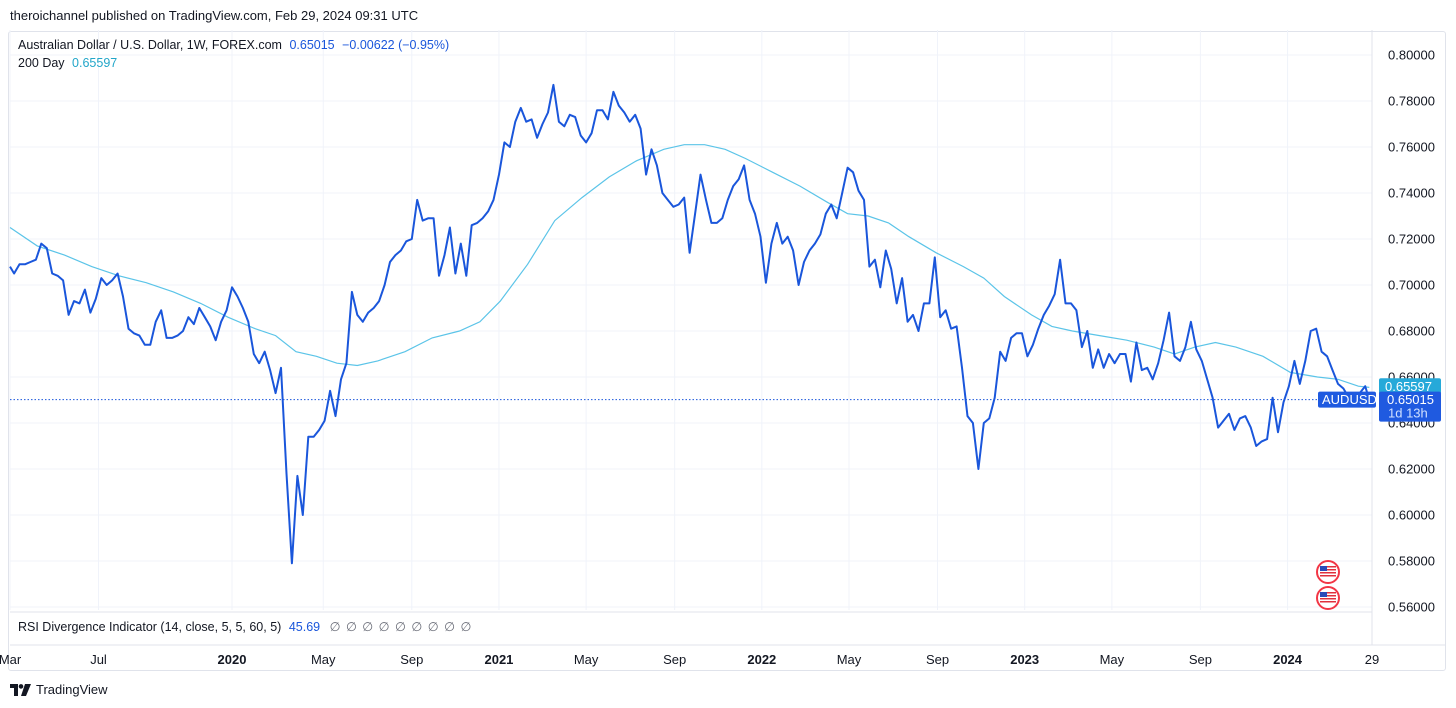  I want to click on ma-badge-value: 0.65597, so click(1408, 386).